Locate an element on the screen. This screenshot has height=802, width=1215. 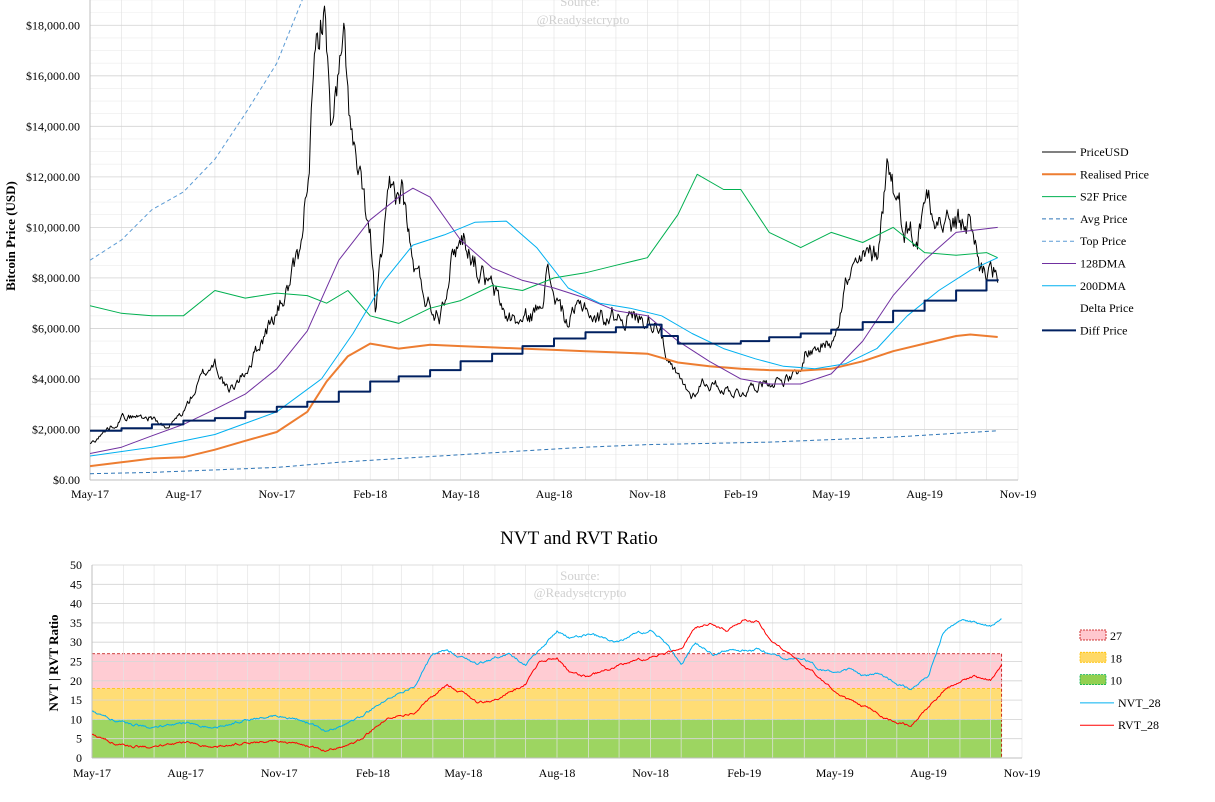
legend-label-nvt-28: NVT_28 is located at coordinates (1139, 703).